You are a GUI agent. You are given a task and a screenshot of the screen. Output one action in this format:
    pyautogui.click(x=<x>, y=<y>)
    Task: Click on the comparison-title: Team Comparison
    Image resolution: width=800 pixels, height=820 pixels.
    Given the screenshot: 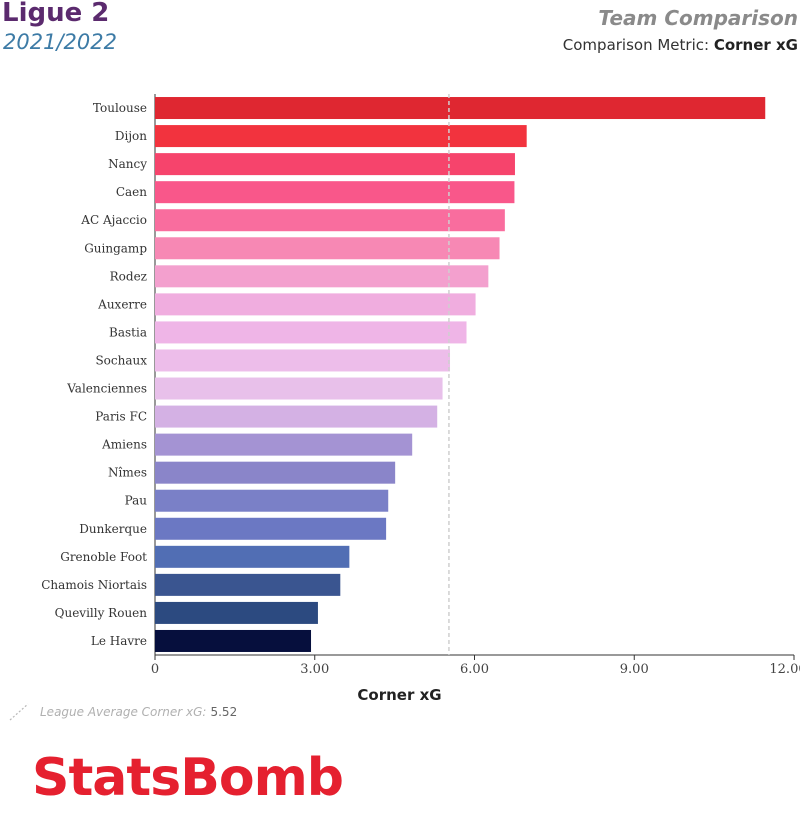 What is the action you would take?
    pyautogui.click(x=698, y=18)
    